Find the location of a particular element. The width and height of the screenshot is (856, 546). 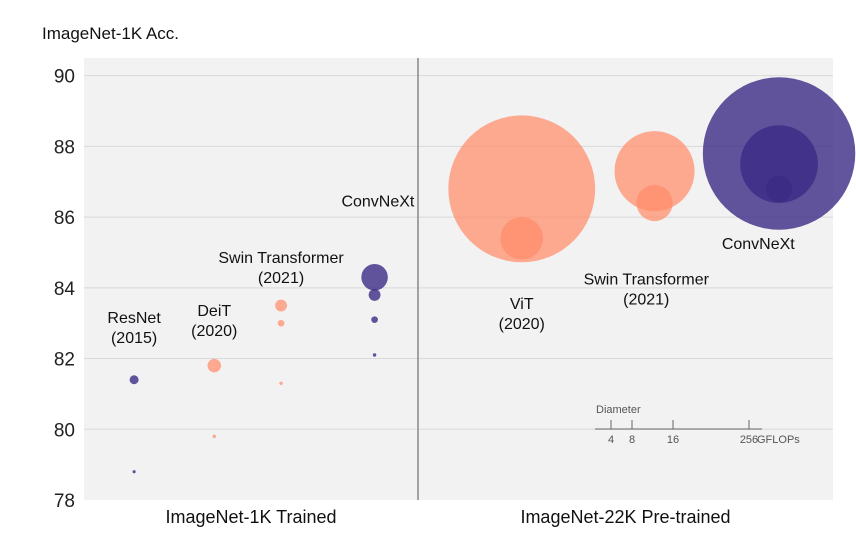

group-label-0: ImageNet-1K Trained is located at coordinates (250, 517).